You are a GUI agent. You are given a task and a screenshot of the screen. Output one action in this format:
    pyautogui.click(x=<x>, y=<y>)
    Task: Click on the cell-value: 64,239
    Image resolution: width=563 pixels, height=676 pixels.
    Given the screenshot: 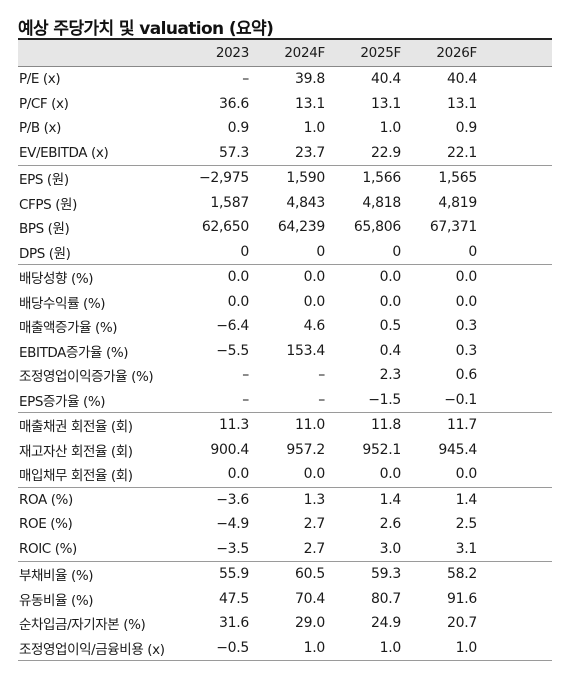 What is the action you would take?
    pyautogui.click(x=301, y=227)
    